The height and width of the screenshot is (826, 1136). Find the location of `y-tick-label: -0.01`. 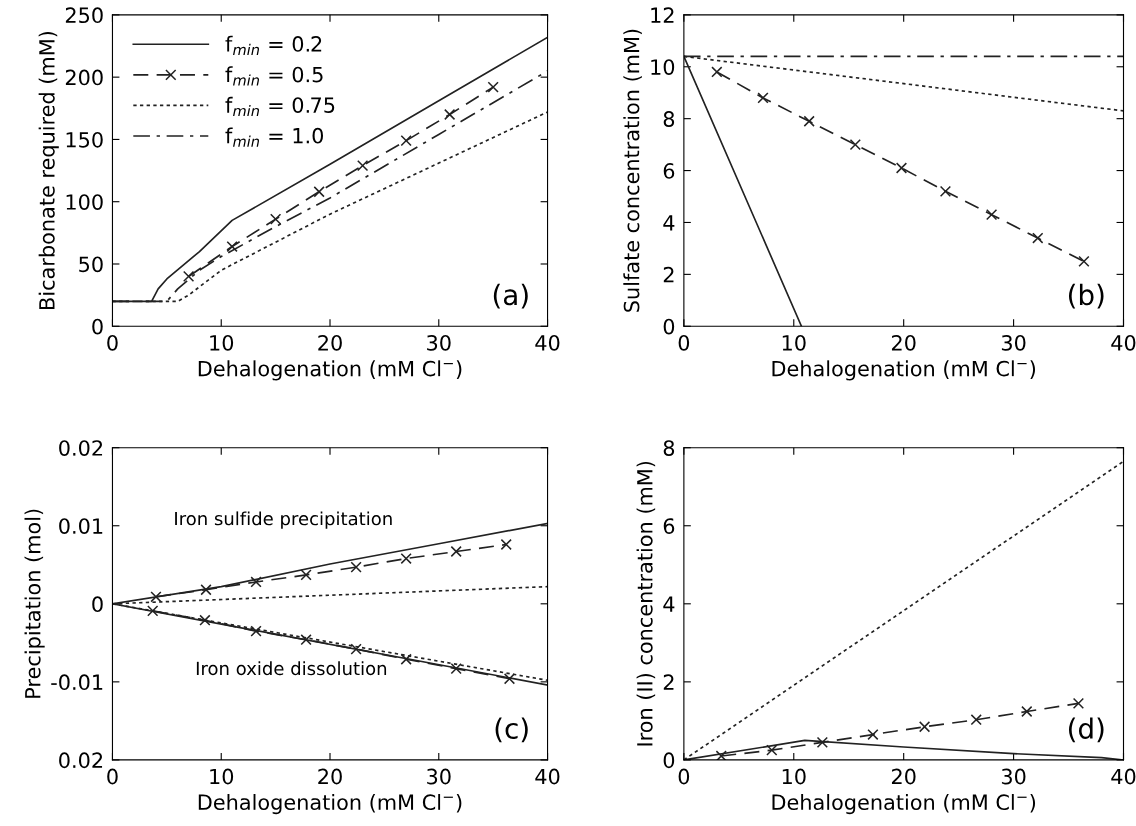

y-tick-label: -0.01 is located at coordinates (77, 682).